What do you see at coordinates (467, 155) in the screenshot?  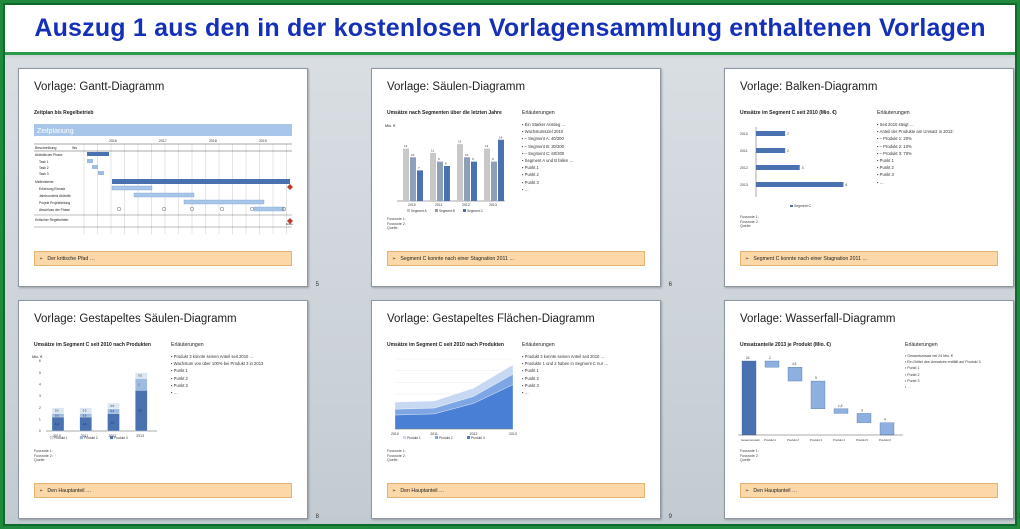 I see `data-label: 10` at bounding box center [467, 155].